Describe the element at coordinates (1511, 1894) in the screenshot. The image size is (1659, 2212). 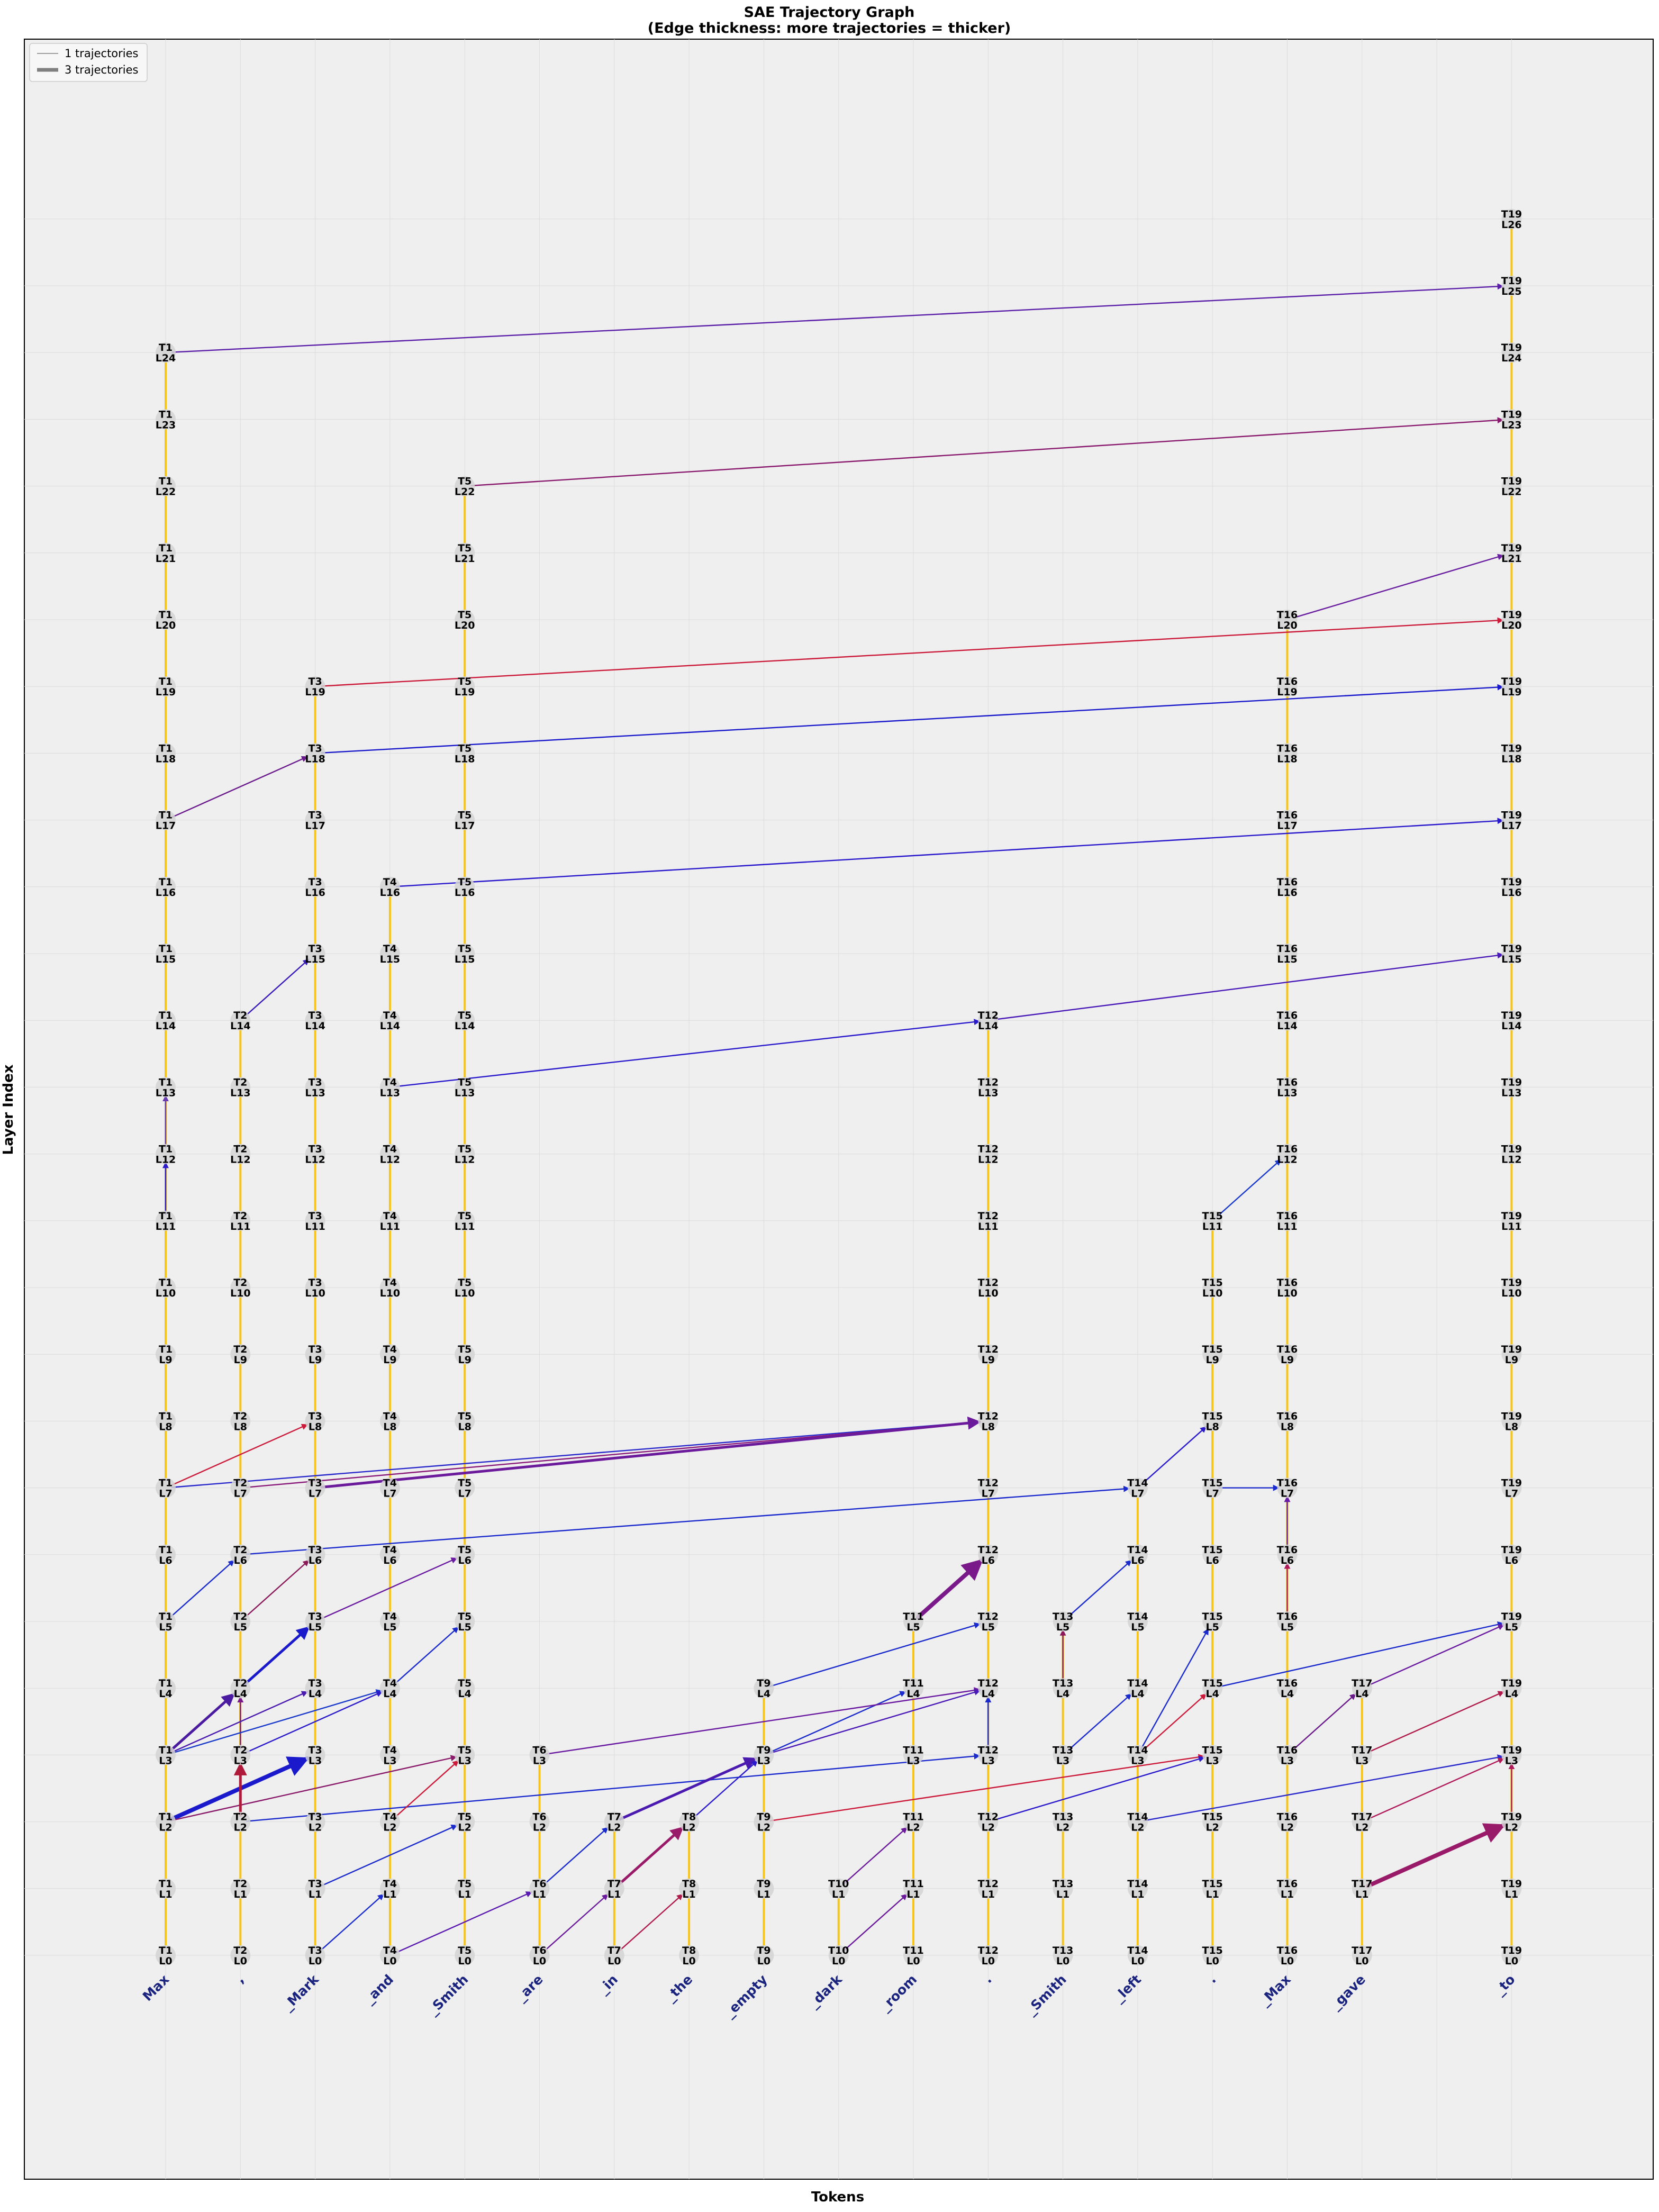
I see `node-layer-label: L1` at that location.